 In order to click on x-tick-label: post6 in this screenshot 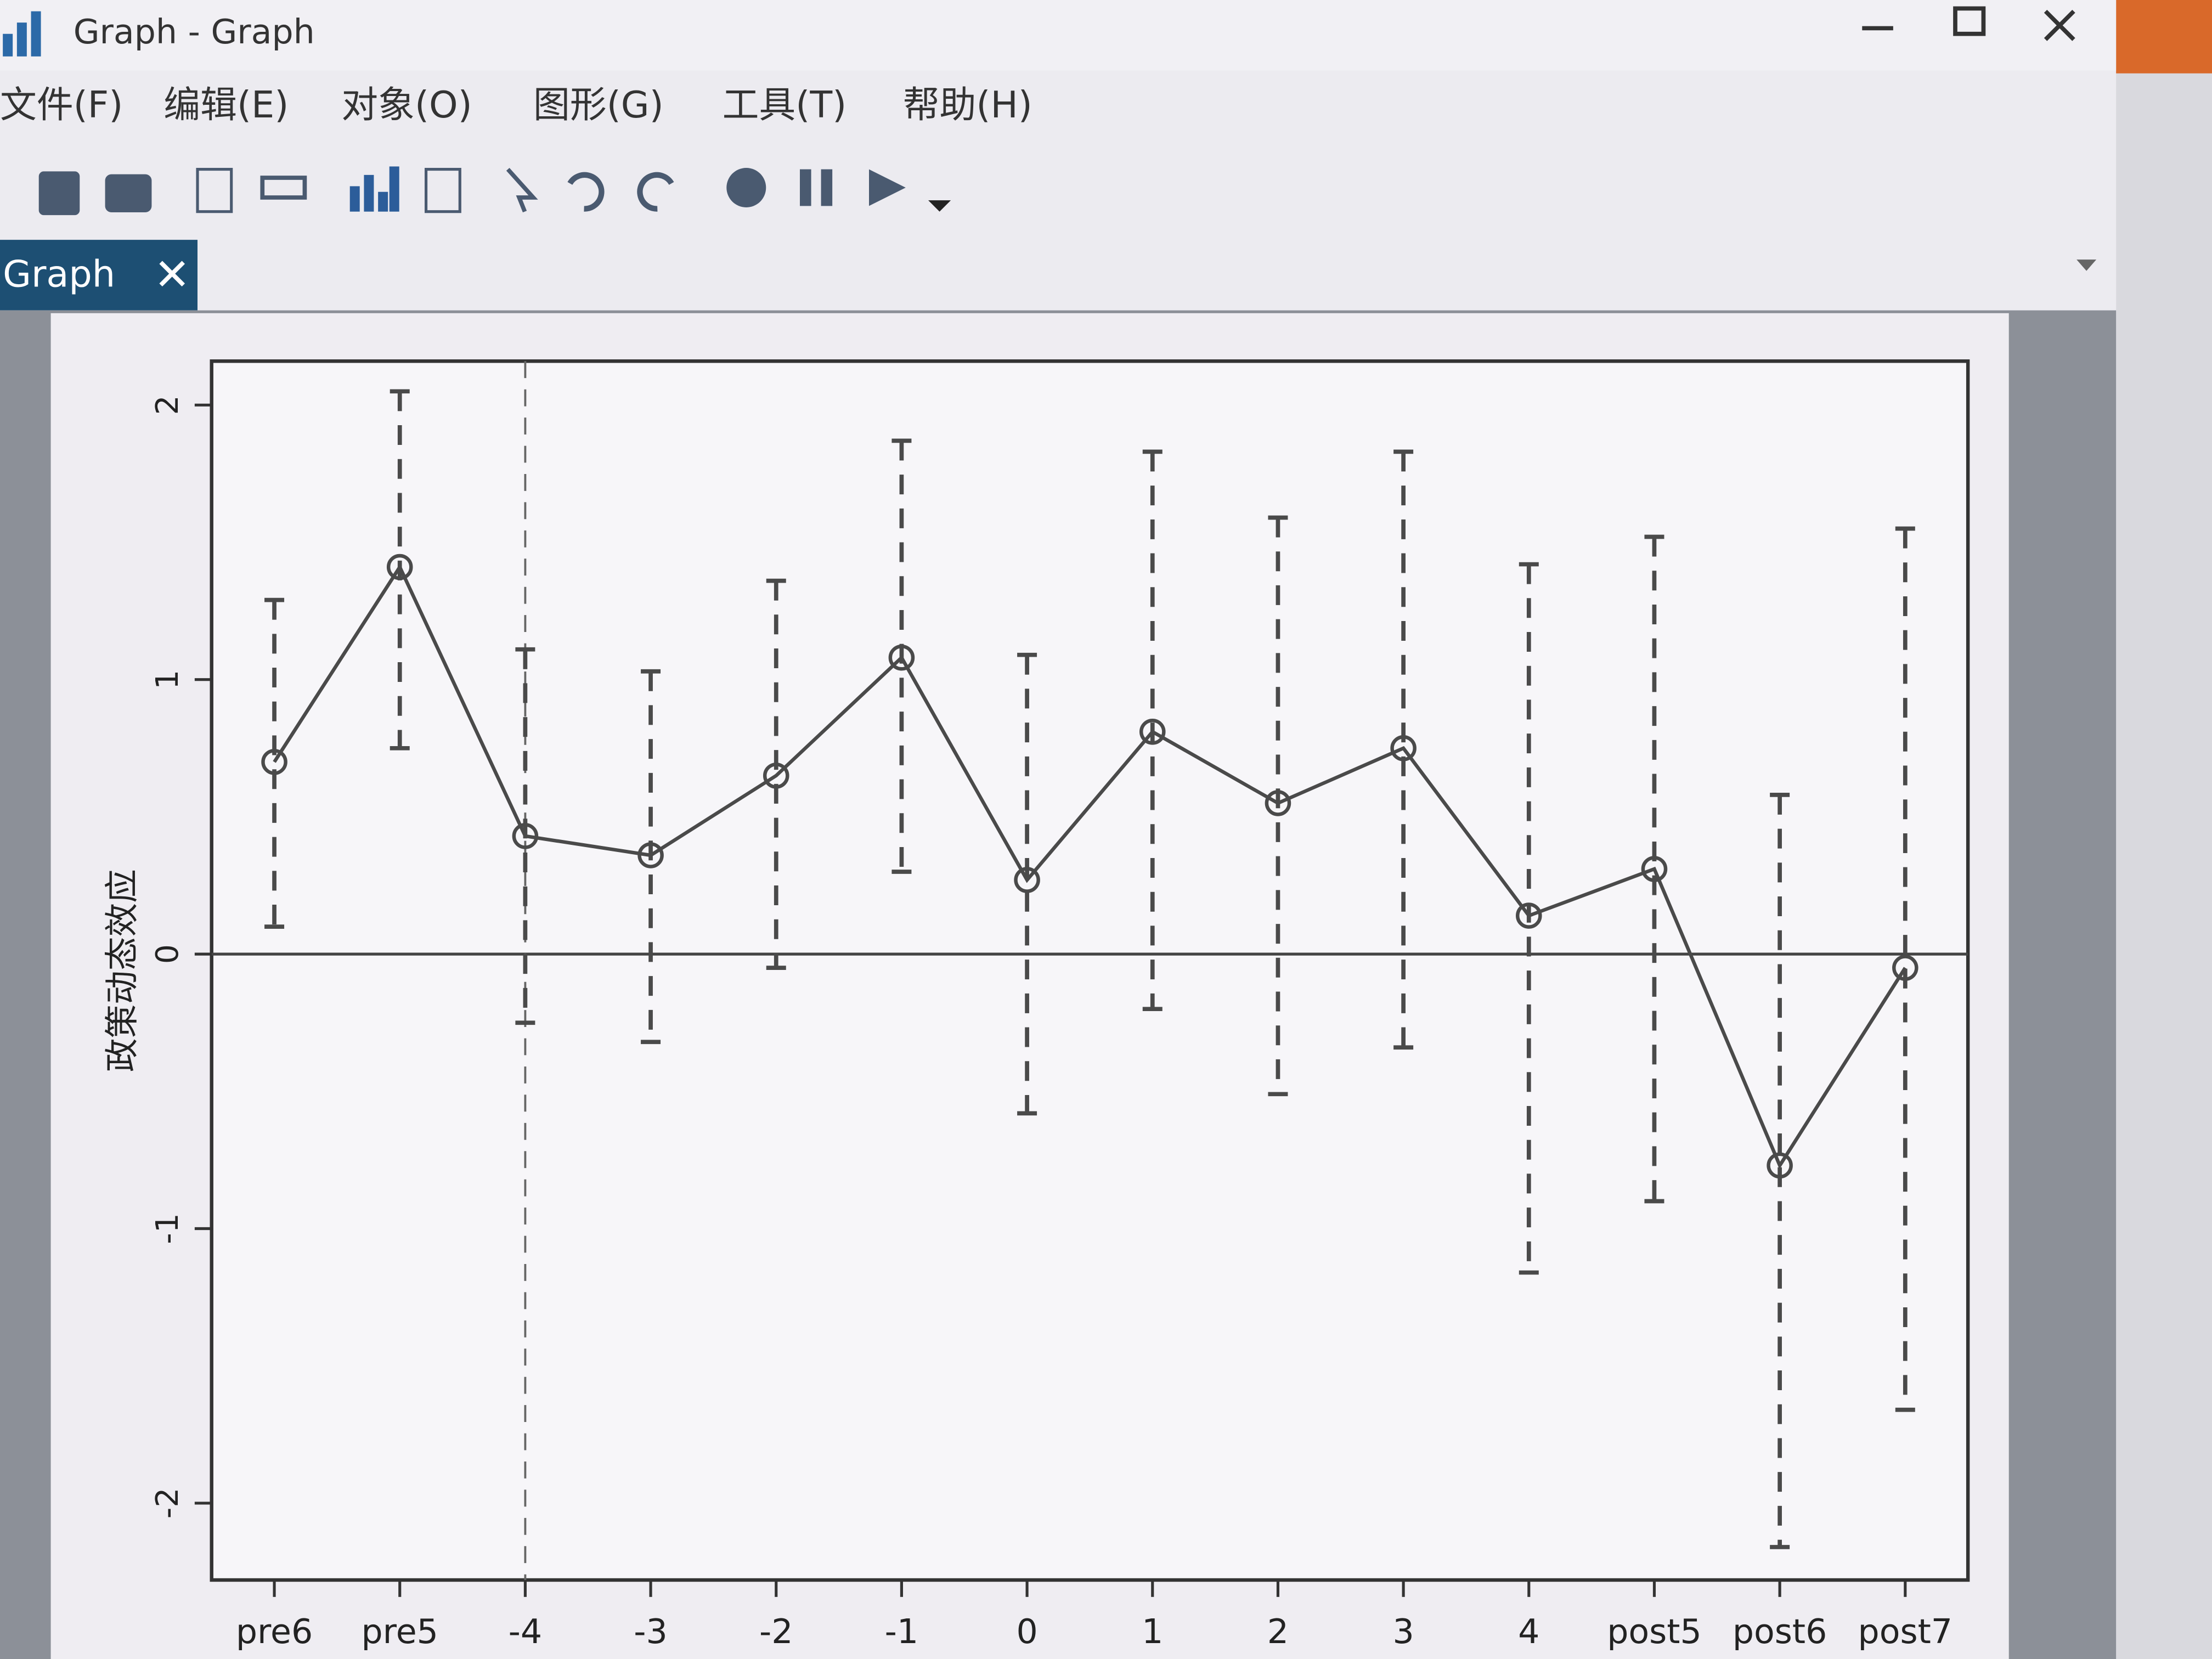, I will do `click(1780, 1631)`.